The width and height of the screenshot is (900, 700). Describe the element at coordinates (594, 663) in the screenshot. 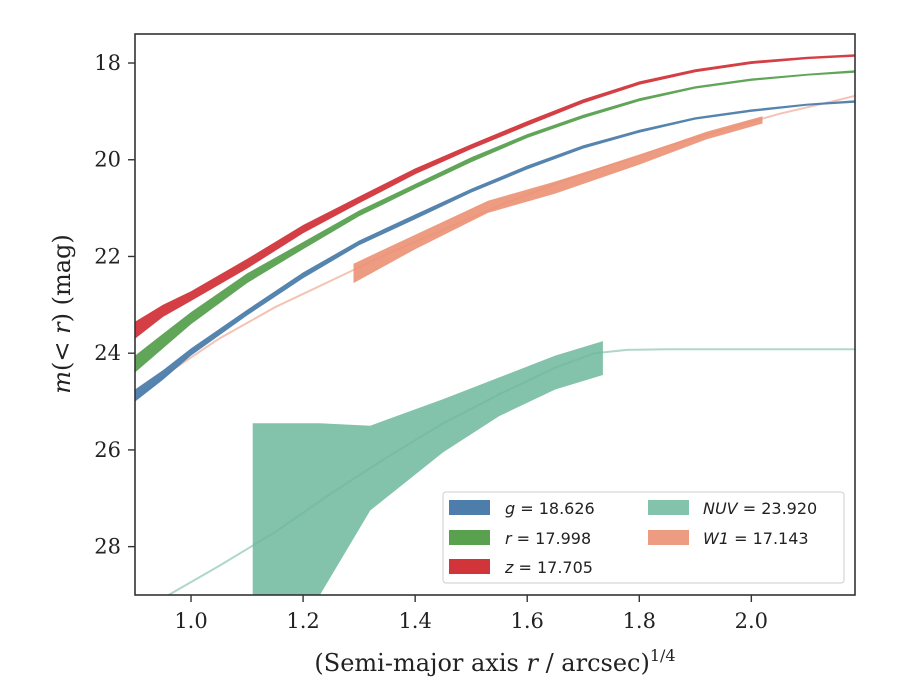

I see `x-axis-title-suffix: / arcsec)` at that location.